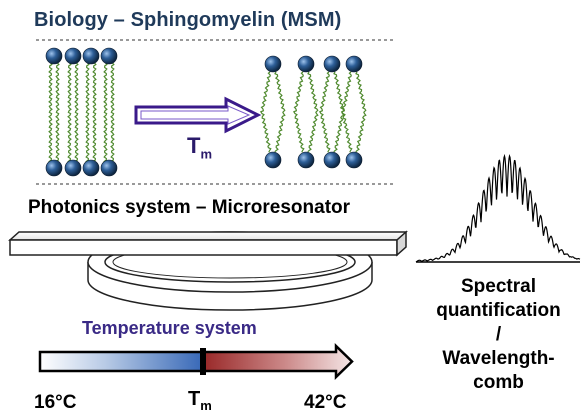  What do you see at coordinates (498, 358) in the screenshot?
I see `spectral-line-4: Wavelength-` at bounding box center [498, 358].